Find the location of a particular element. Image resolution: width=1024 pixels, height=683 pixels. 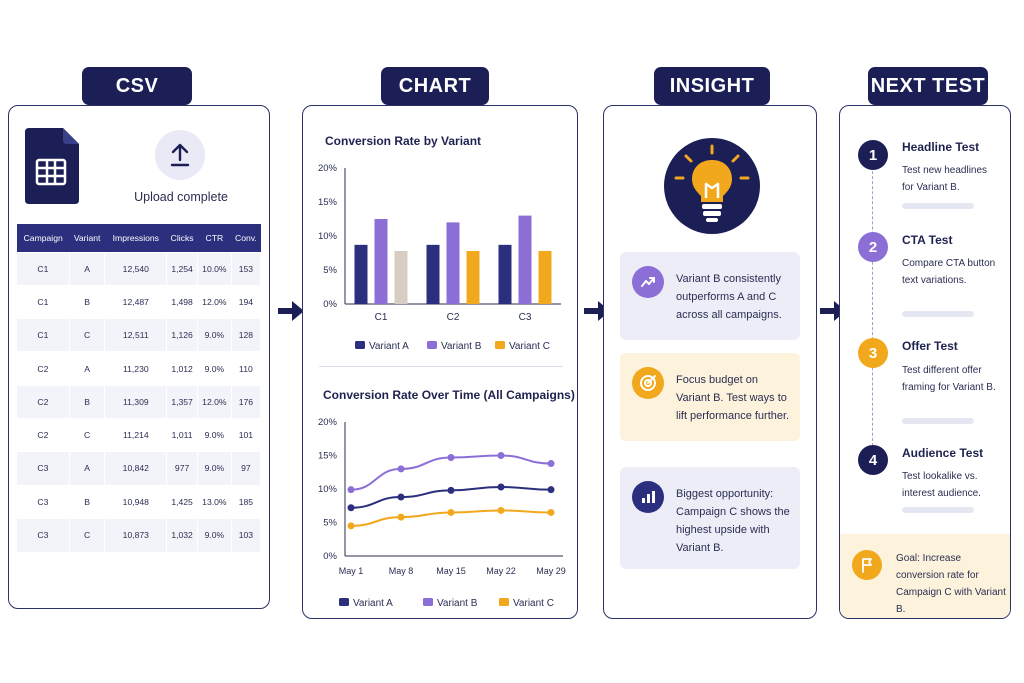

table-cell: 10,842 is located at coordinates (136, 468).